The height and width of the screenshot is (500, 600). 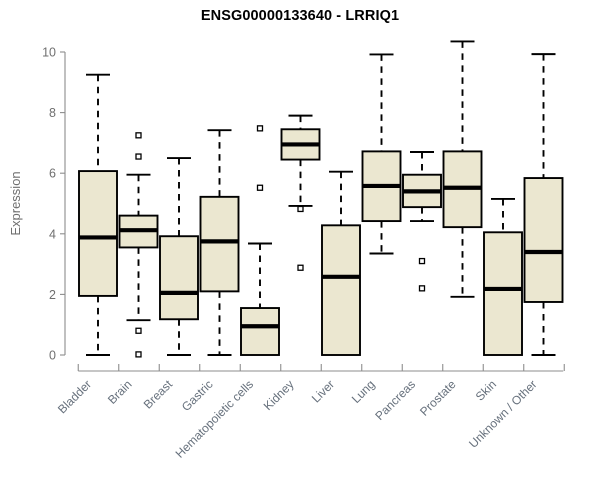 What do you see at coordinates (197, 395) in the screenshot?
I see `x-axis-category-label: Gastric` at bounding box center [197, 395].